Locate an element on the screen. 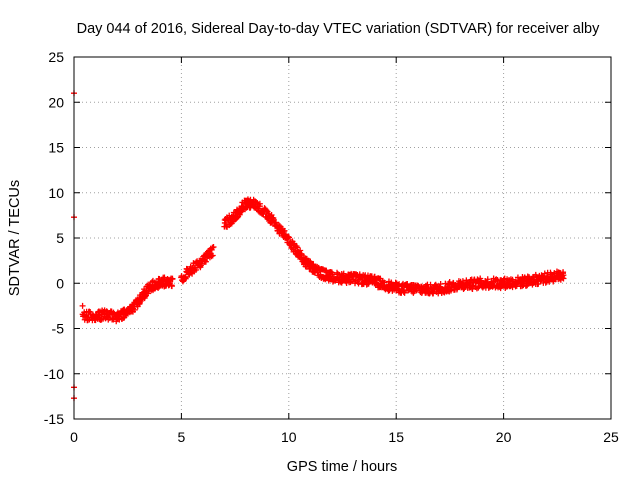  y-tick-label: 5 is located at coordinates (60, 238).